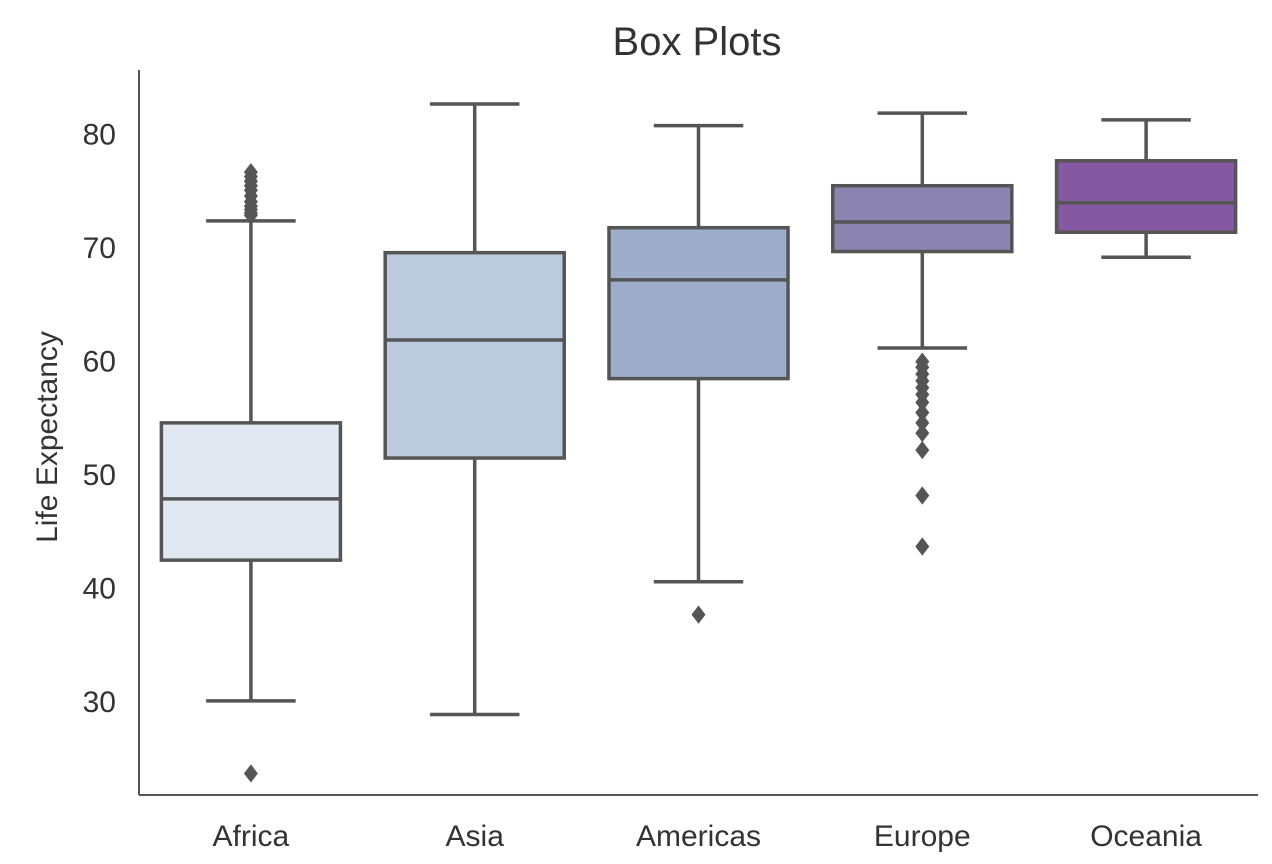 The image size is (1272, 864). I want to click on y-ticks: 30 40 50 60 70 80, so click(99, 419).